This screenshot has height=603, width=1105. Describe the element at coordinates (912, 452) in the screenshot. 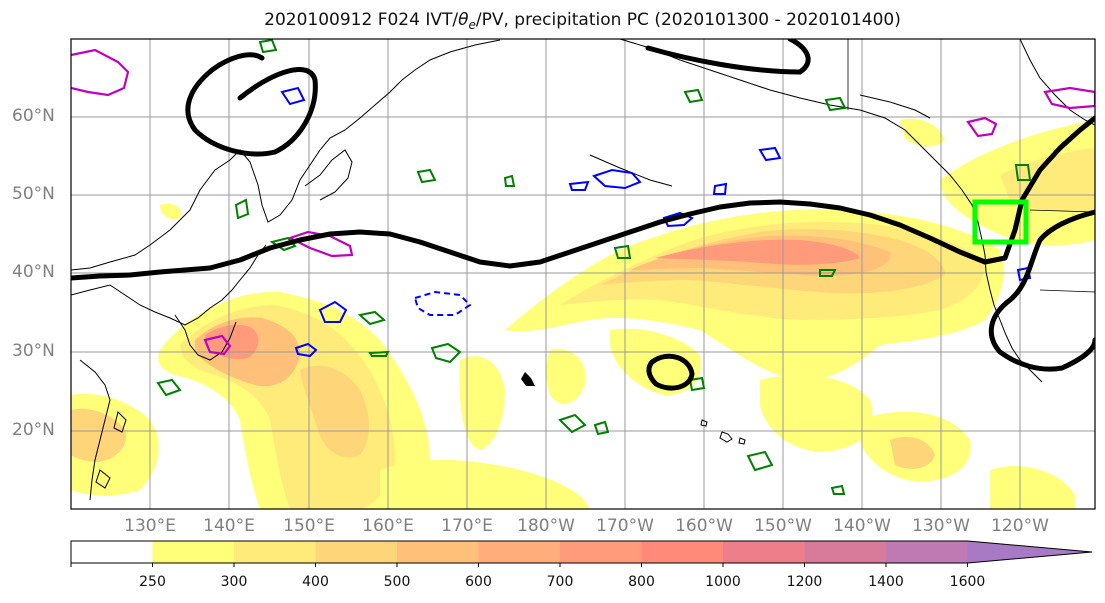

I see `ivt-tropical-patch-6-core` at that location.